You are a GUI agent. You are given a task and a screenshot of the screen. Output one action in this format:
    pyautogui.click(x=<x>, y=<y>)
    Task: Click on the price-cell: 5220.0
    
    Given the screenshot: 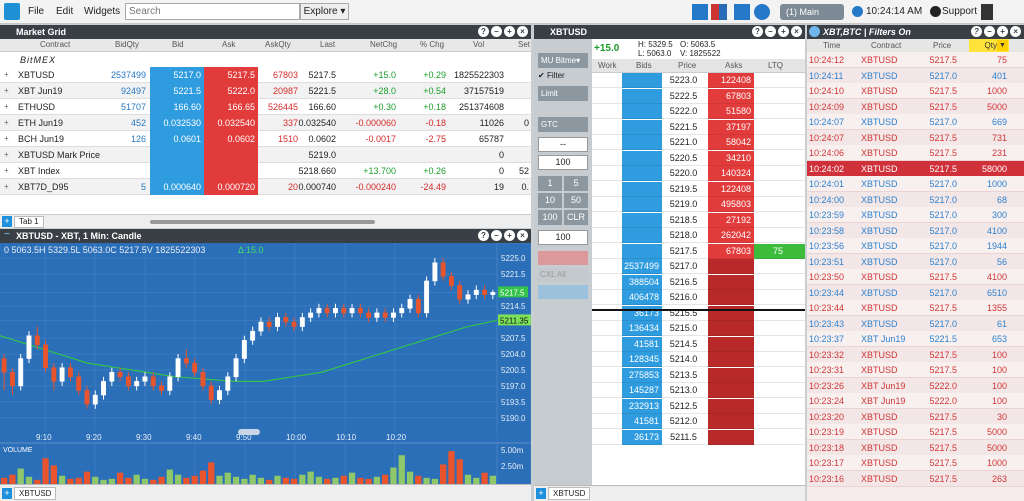 What is the action you would take?
    pyautogui.click(x=685, y=173)
    